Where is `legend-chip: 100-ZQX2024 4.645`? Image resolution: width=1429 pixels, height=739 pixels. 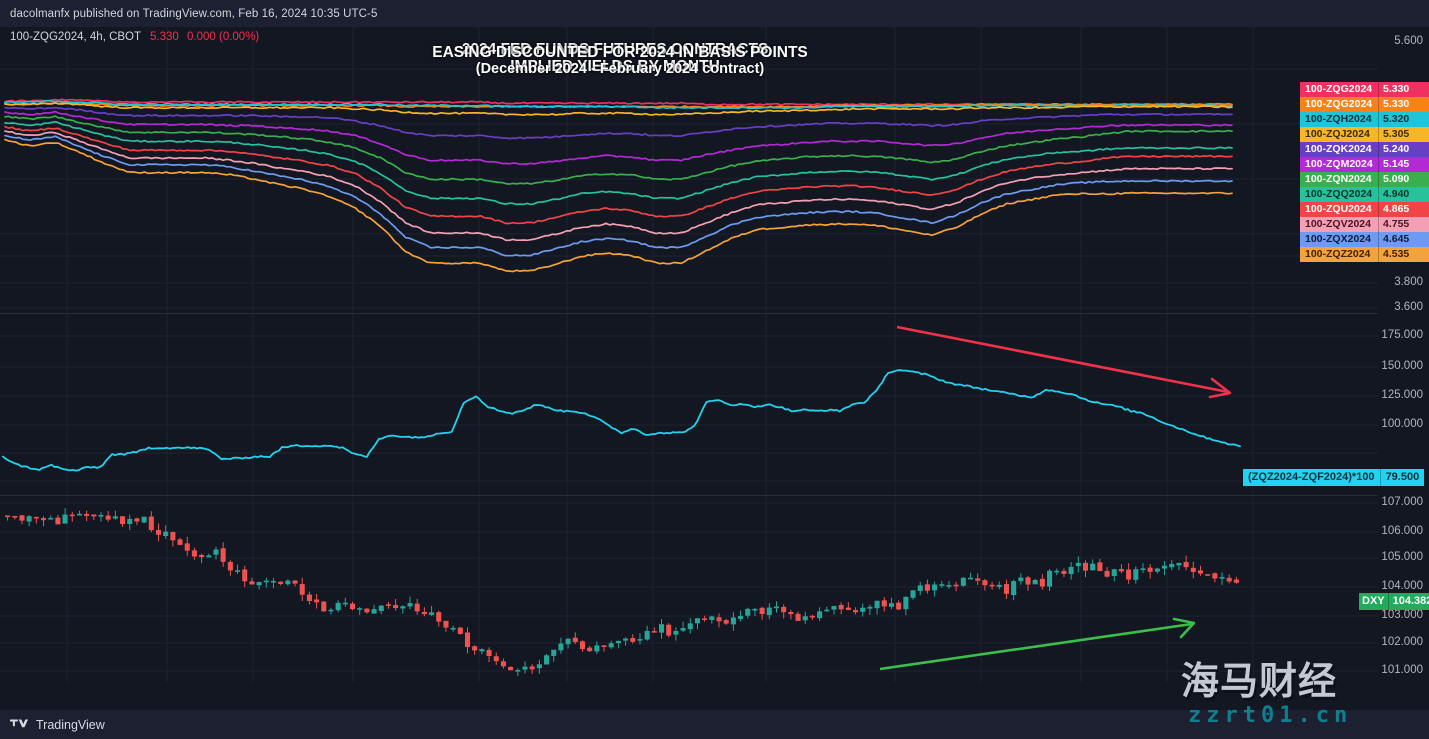 legend-chip: 100-ZQX2024 4.645 is located at coordinates (1364, 239).